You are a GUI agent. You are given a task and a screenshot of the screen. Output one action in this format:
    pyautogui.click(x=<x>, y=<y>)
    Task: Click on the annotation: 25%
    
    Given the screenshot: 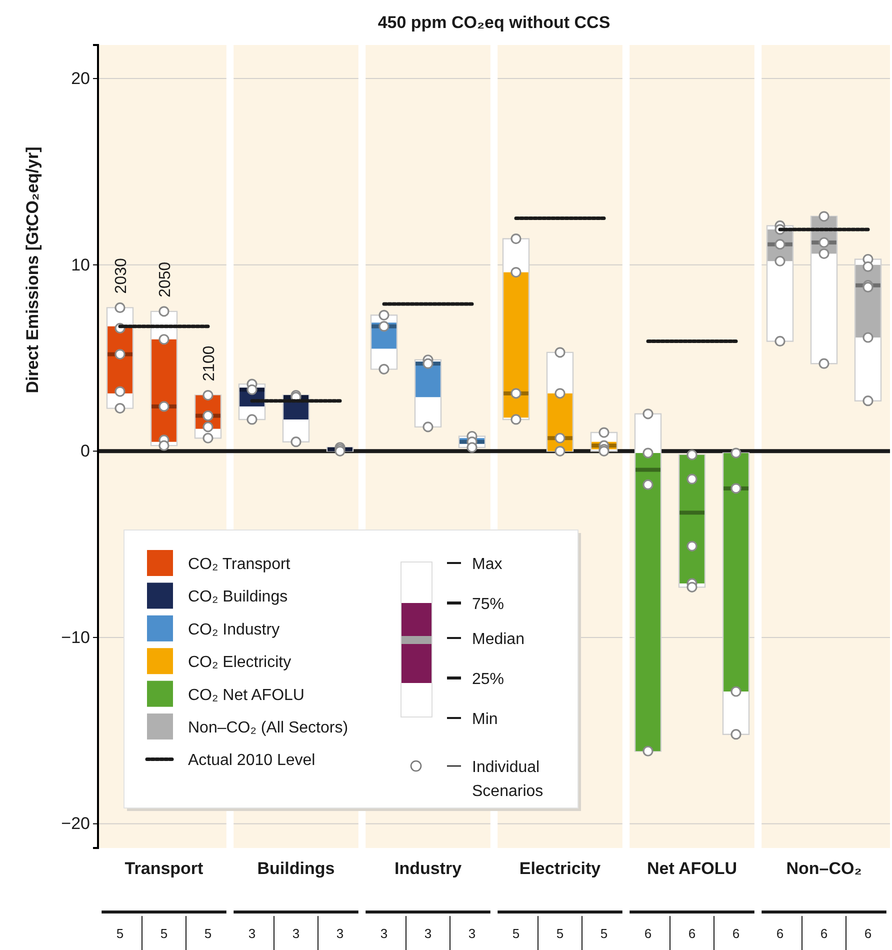 What is the action you would take?
    pyautogui.click(x=488, y=679)
    